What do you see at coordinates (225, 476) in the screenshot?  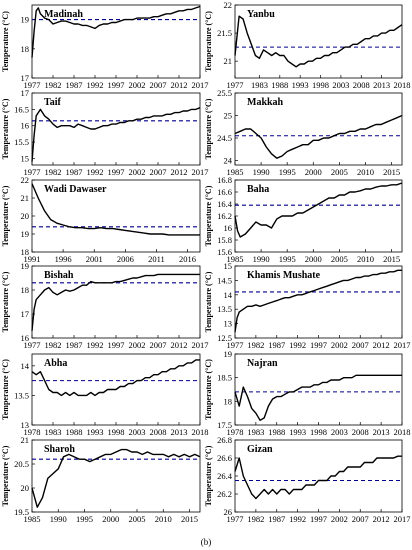 I see `y-tick-label: 26.4` at bounding box center [225, 476].